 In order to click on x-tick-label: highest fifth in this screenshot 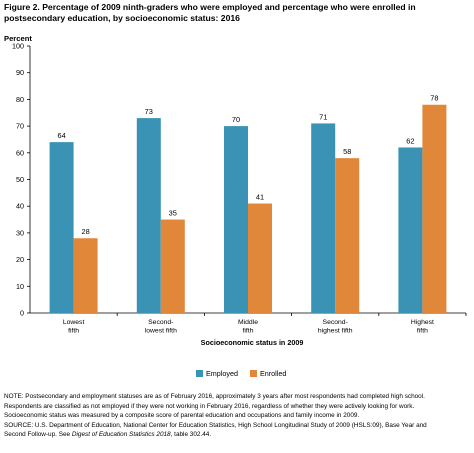, I will do `click(335, 331)`.